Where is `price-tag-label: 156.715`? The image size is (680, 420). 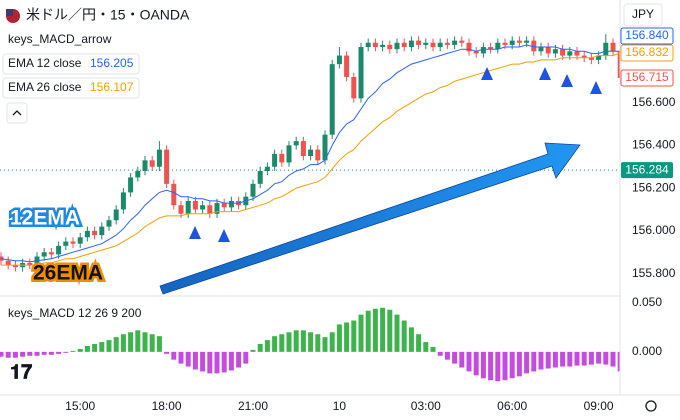
price-tag-label: 156.715 is located at coordinates (647, 77).